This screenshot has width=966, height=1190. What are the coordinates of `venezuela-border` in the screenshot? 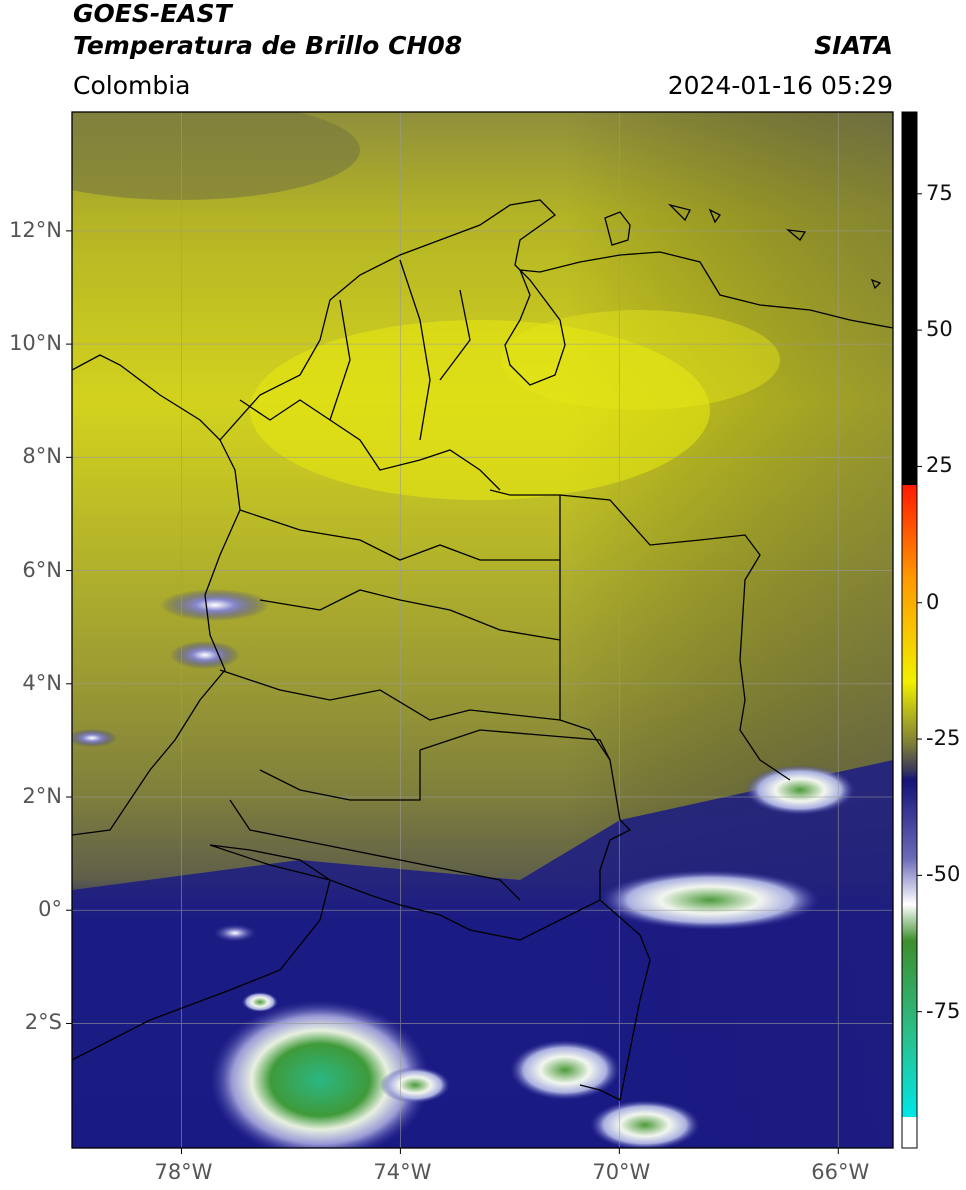 It's located at (640, 635).